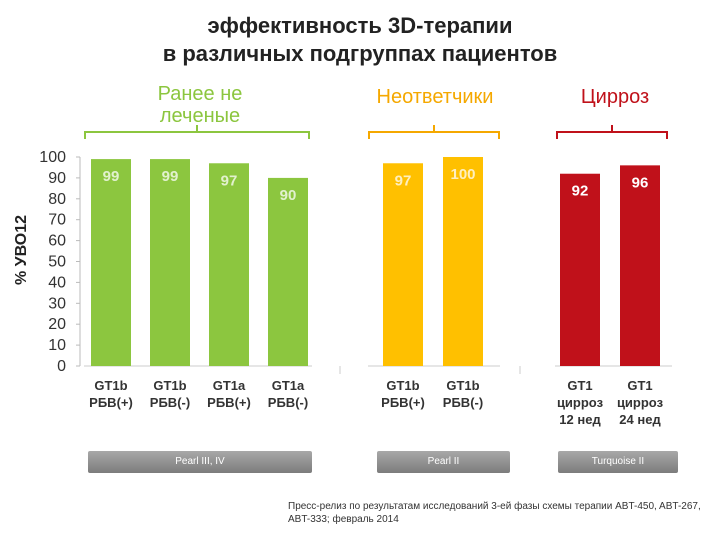 The image size is (720, 540). What do you see at coordinates (61, 366) in the screenshot?
I see `y-tick-label: 0` at bounding box center [61, 366].